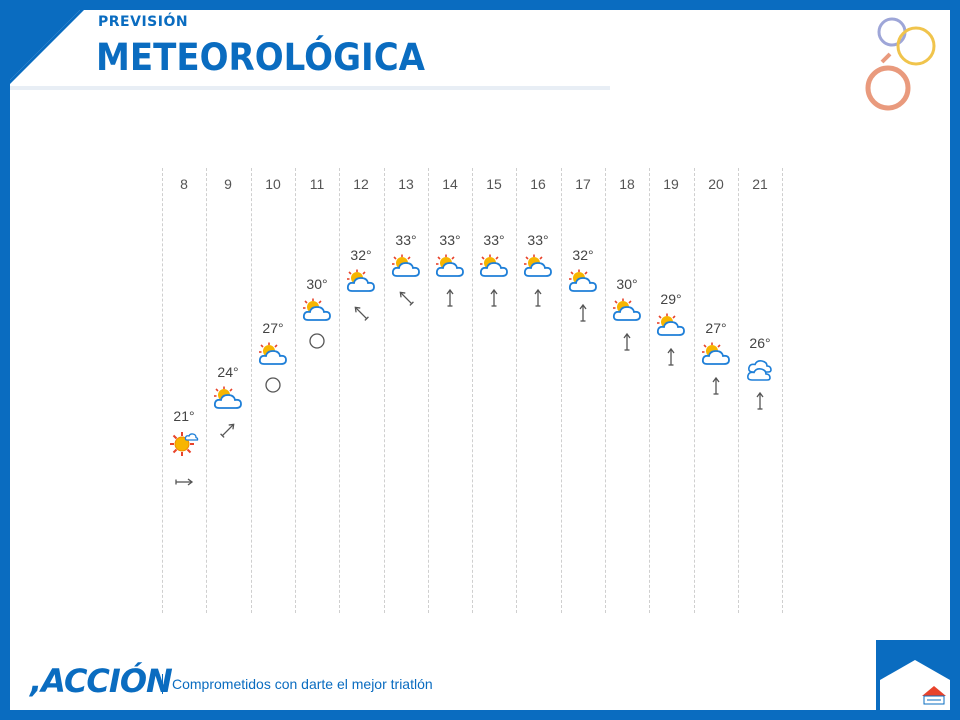 Image resolution: width=960 pixels, height=720 pixels. What do you see at coordinates (317, 184) in the screenshot?
I see `hour-label: 11` at bounding box center [317, 184].